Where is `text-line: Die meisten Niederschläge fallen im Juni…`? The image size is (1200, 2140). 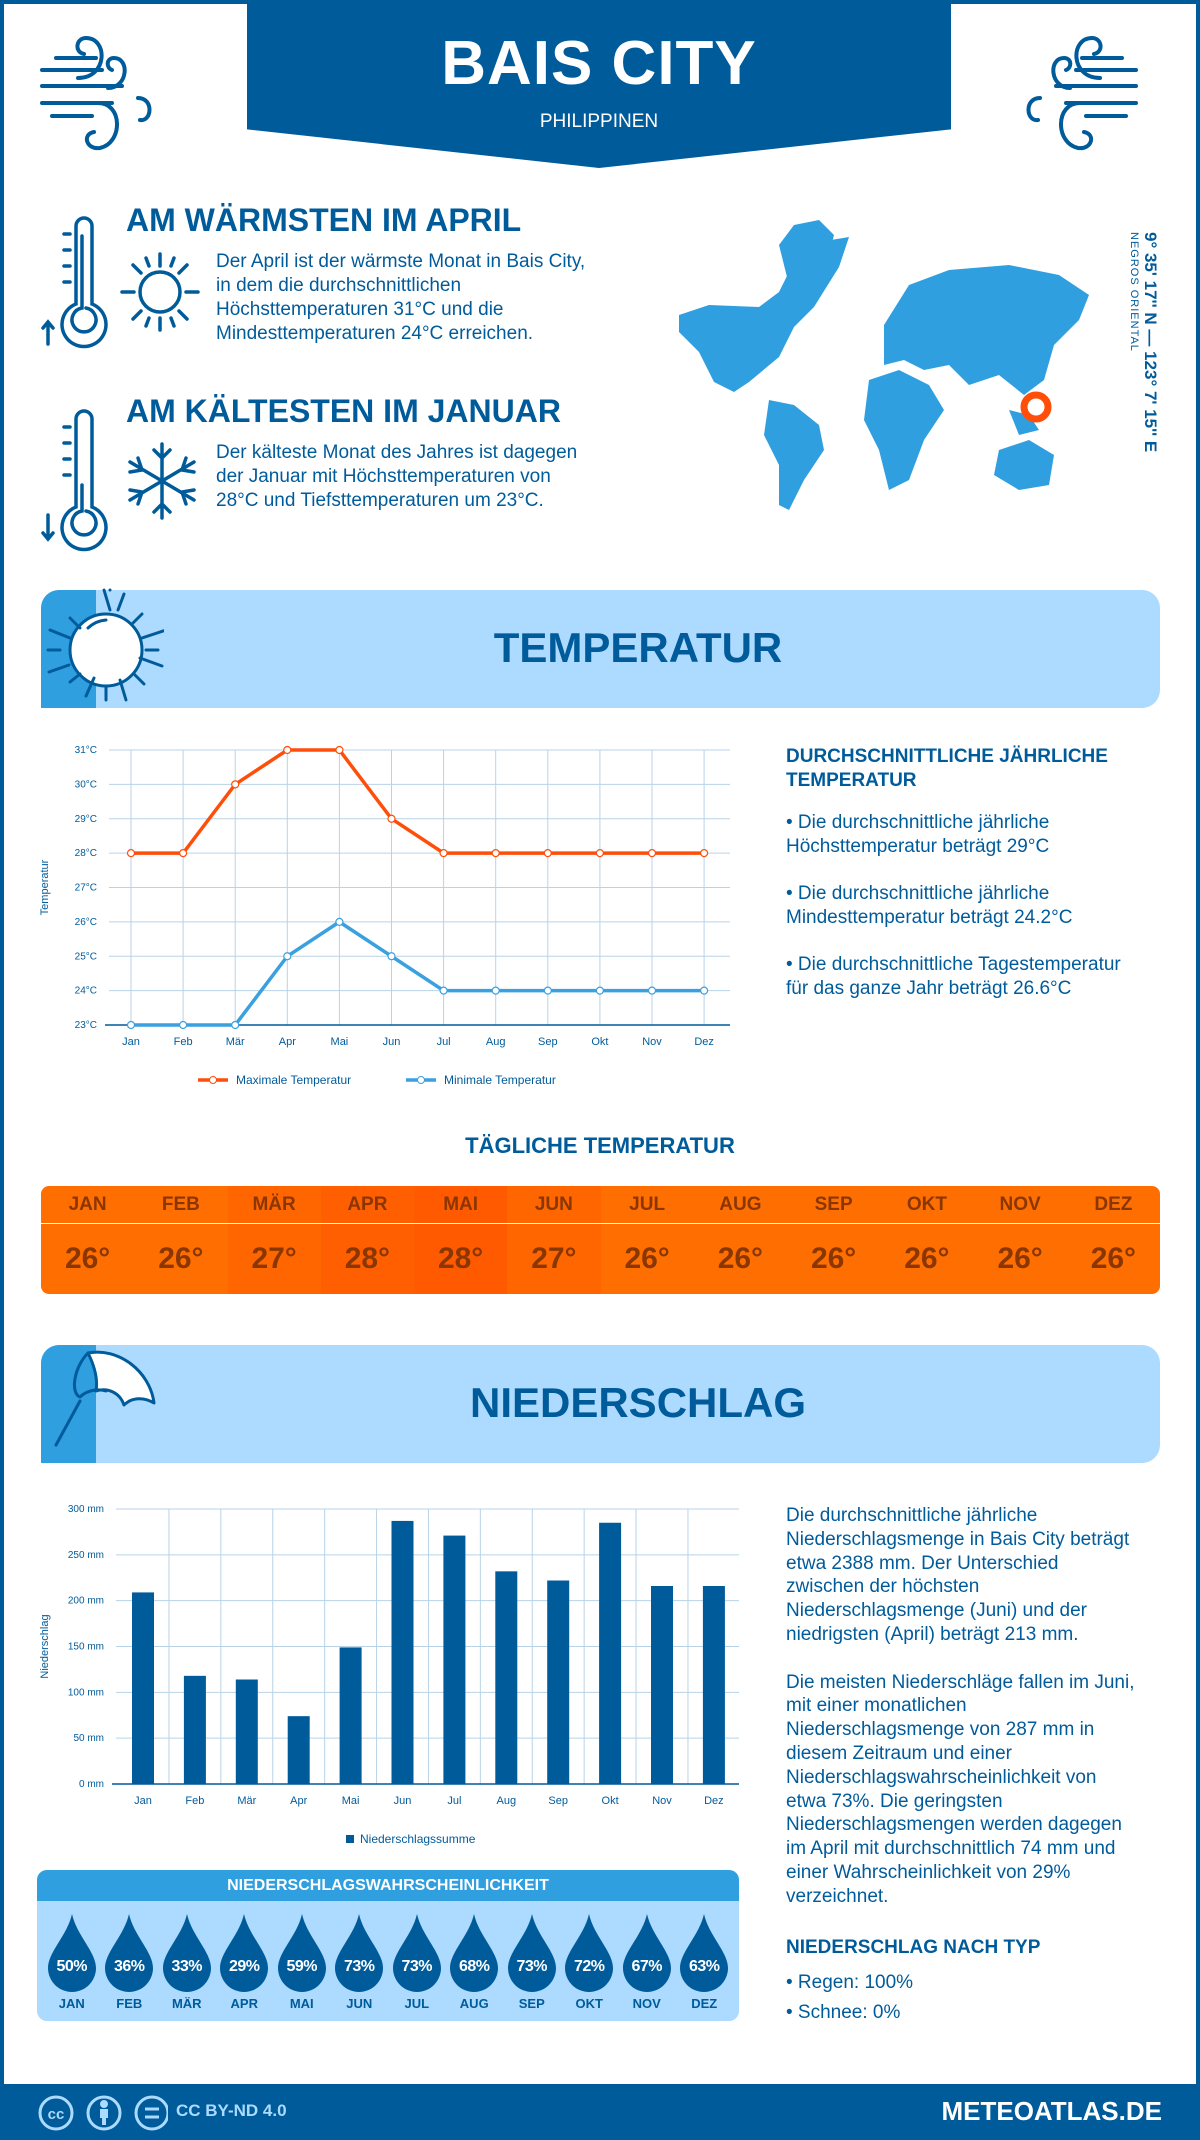
text-line: Die meisten Niederschläge fallen im Juni… is located at coordinates (960, 1682).